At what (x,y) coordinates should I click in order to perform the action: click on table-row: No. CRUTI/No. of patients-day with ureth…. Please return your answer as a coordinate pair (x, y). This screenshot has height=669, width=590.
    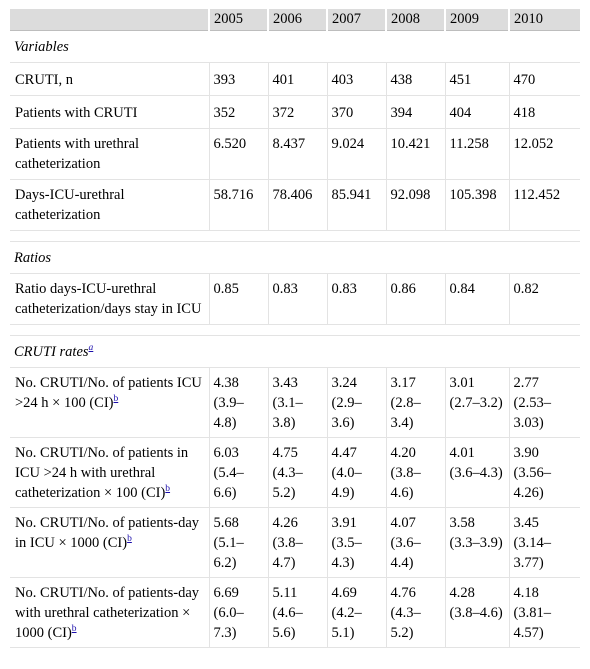
    Looking at the image, I should click on (295, 612).